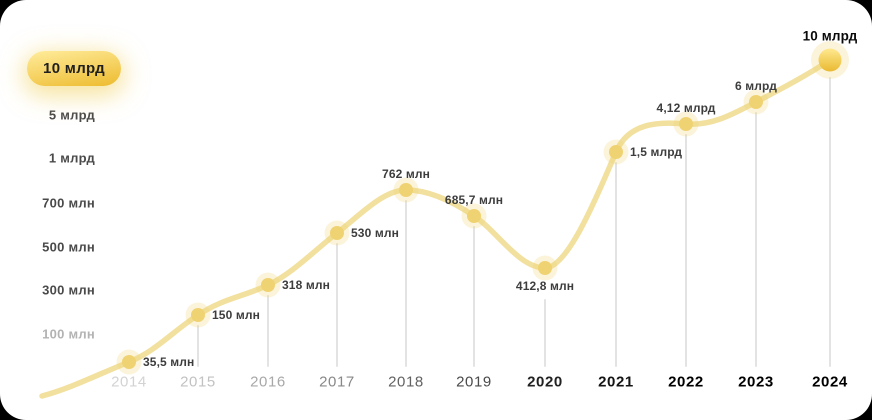 The width and height of the screenshot is (872, 420). Describe the element at coordinates (129, 362) in the screenshot. I see `data-point-2014` at that location.